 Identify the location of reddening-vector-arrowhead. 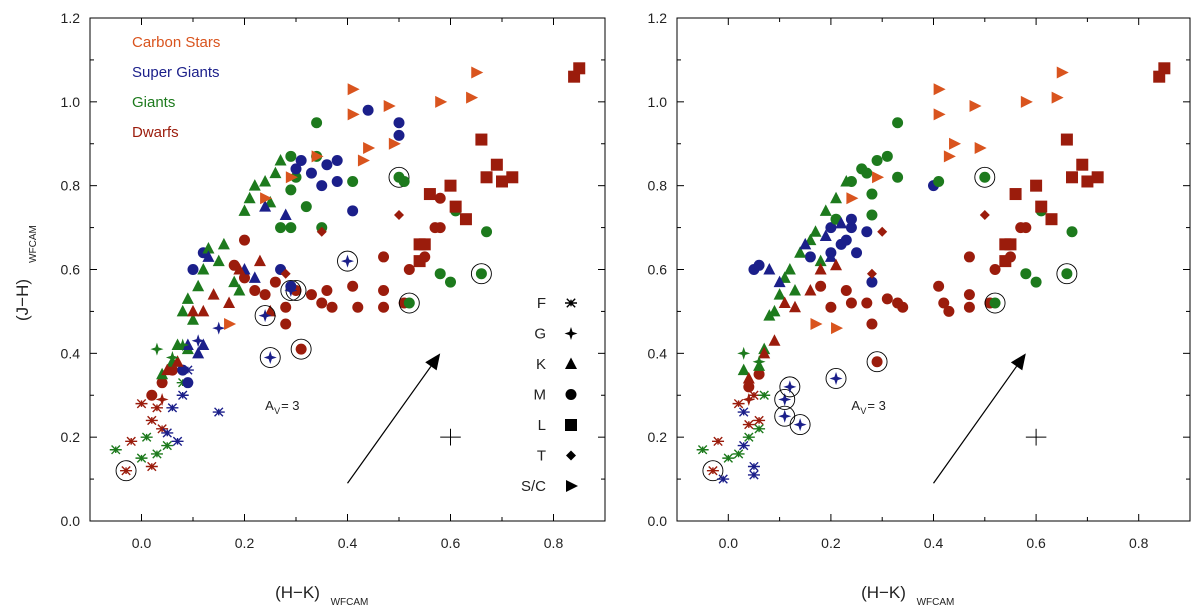
(1018, 362).